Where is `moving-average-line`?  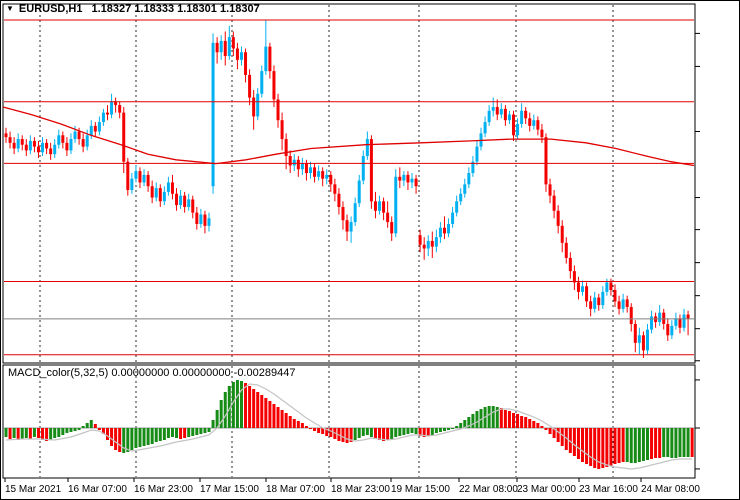
moving-average-line is located at coordinates (348, 136).